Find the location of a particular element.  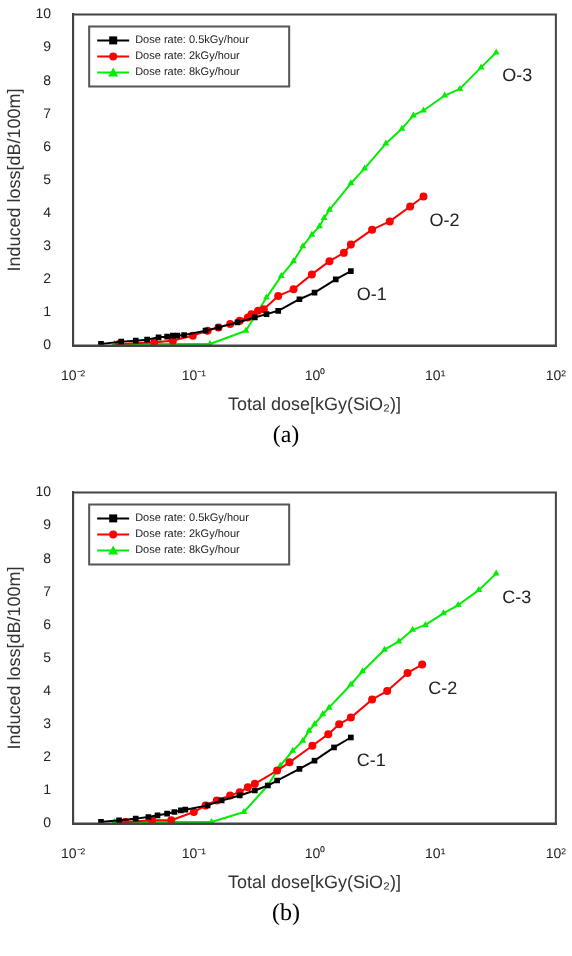

annotation: C-3 is located at coordinates (517, 596).